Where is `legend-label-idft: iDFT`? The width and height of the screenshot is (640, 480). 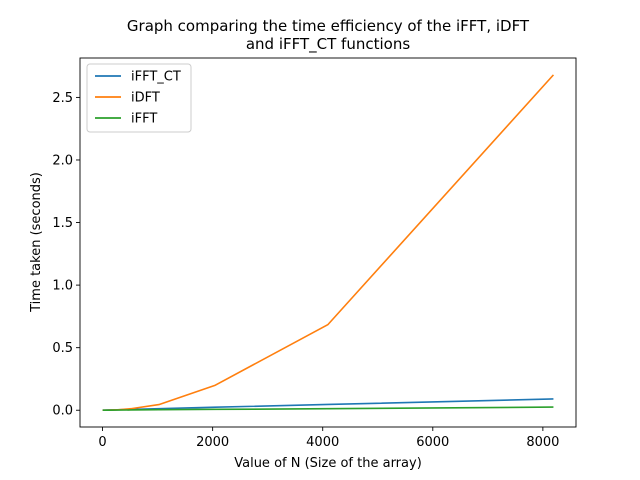 legend-label-idft: iDFT is located at coordinates (145, 98).